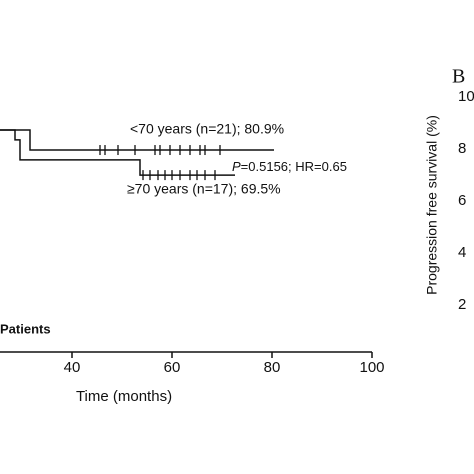 The image size is (474, 474). I want to click on y-tick-label: 8, so click(462, 148).